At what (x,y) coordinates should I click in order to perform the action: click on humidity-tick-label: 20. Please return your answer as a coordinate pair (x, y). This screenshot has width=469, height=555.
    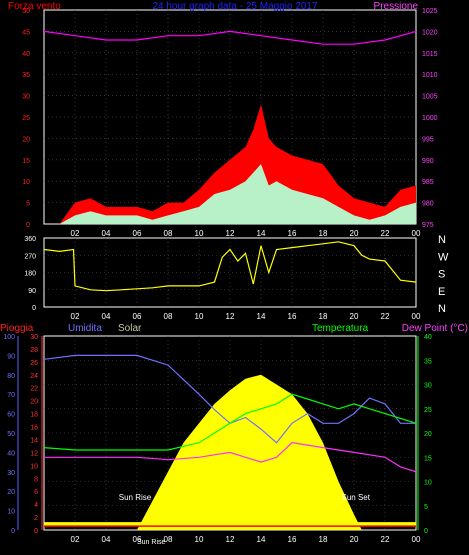
    Looking at the image, I should click on (11, 492).